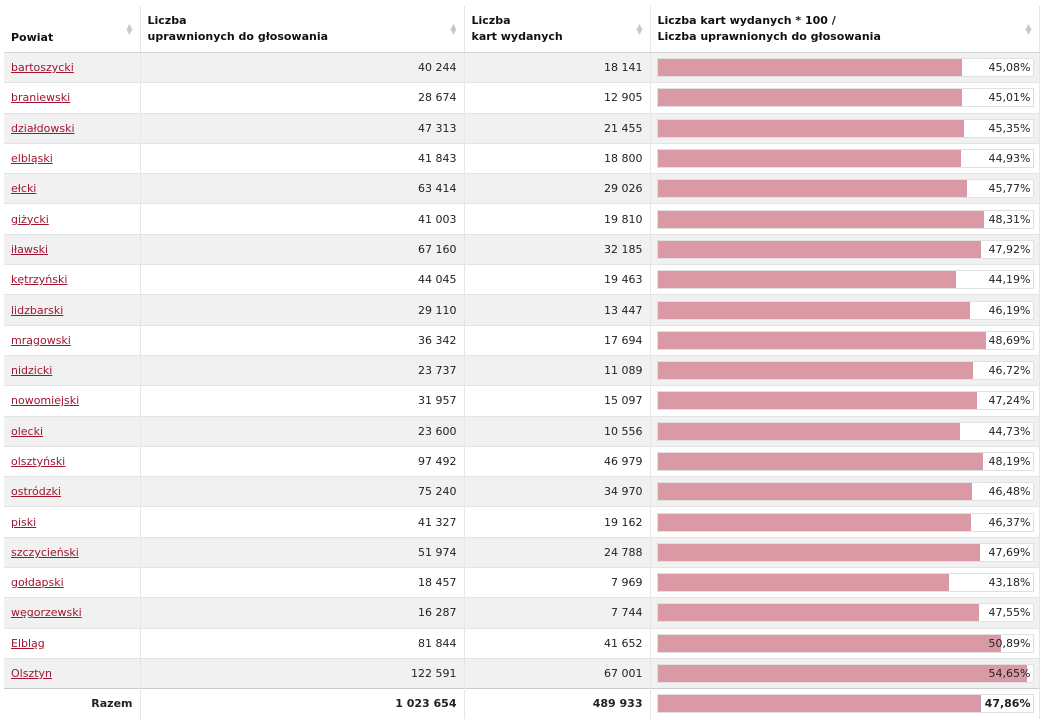 Image resolution: width=1043 pixels, height=720 pixels. Describe the element at coordinates (72, 249) in the screenshot. I see `cell-powiat: iławski` at that location.